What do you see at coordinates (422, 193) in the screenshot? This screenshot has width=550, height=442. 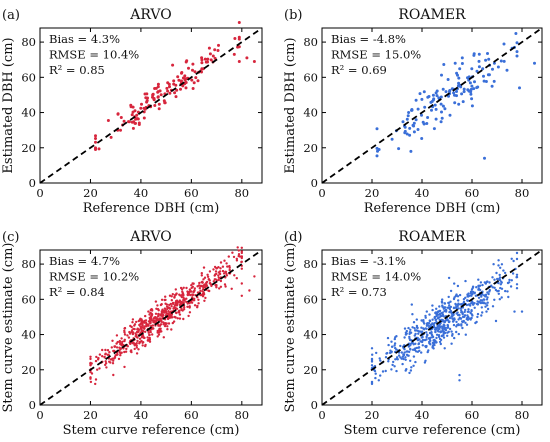 I see `x-tick-label: 40` at bounding box center [422, 193].